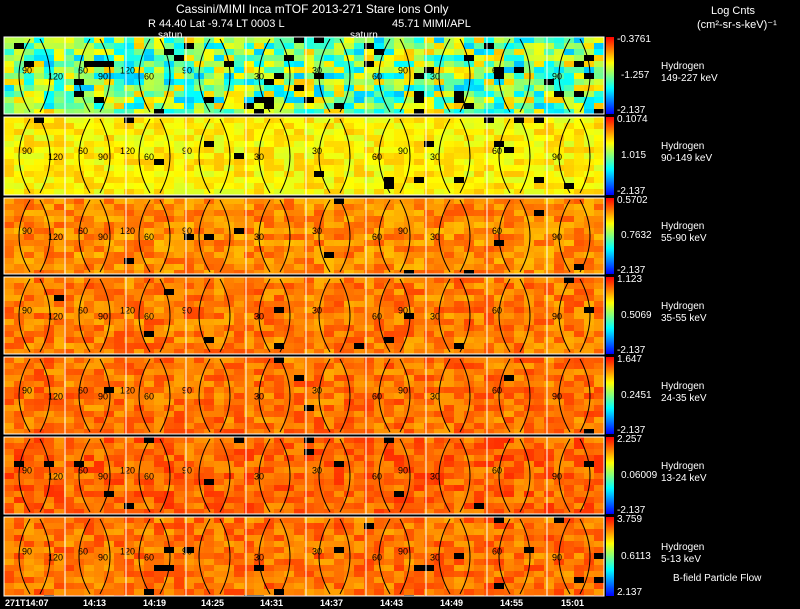 This screenshot has height=609, width=800. I want to click on pitch-angle-label: 30, so click(259, 237).